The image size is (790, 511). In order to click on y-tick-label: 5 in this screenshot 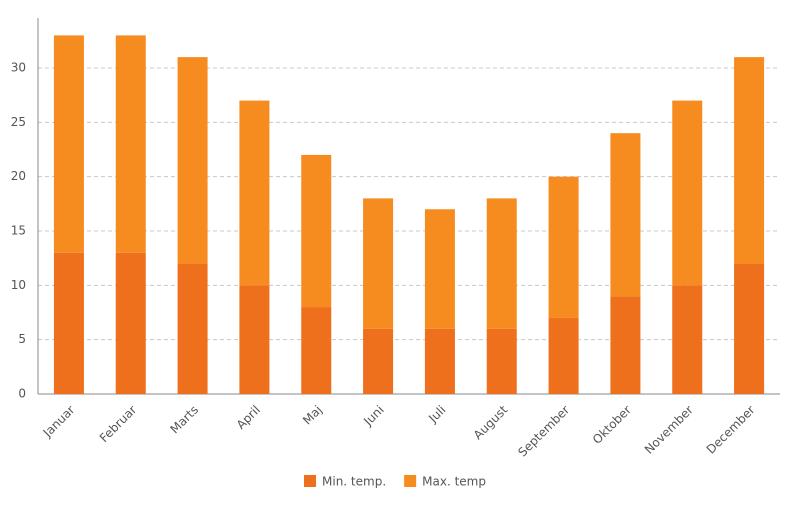, I will do `click(22, 339)`.